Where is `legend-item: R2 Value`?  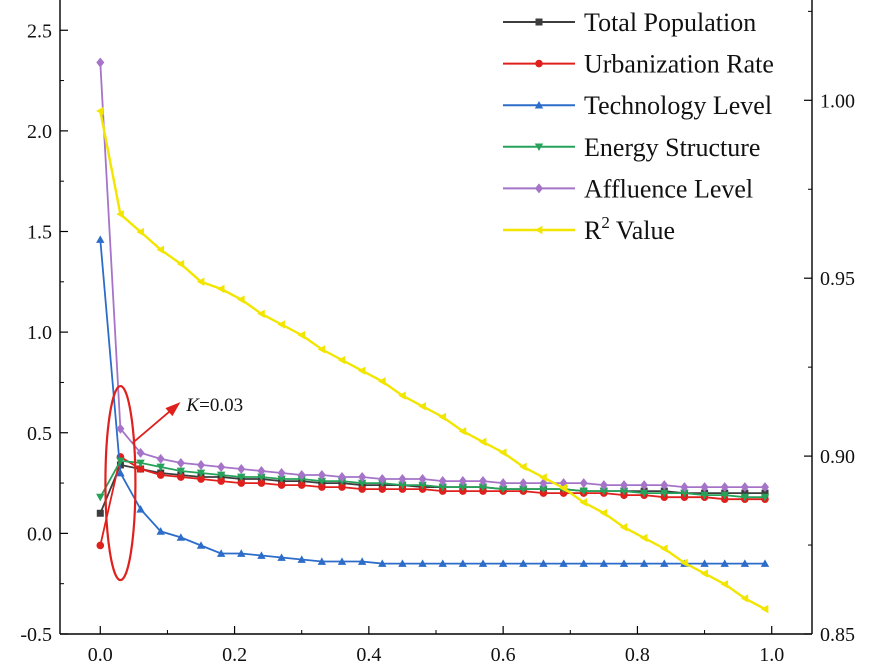 legend-item: R2 Value is located at coordinates (589, 229).